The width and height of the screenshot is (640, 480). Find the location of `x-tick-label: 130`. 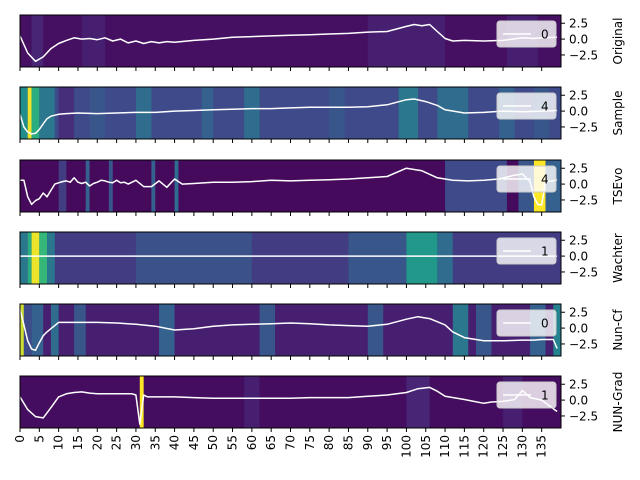

x-tick-label: 130 is located at coordinates (522, 446).